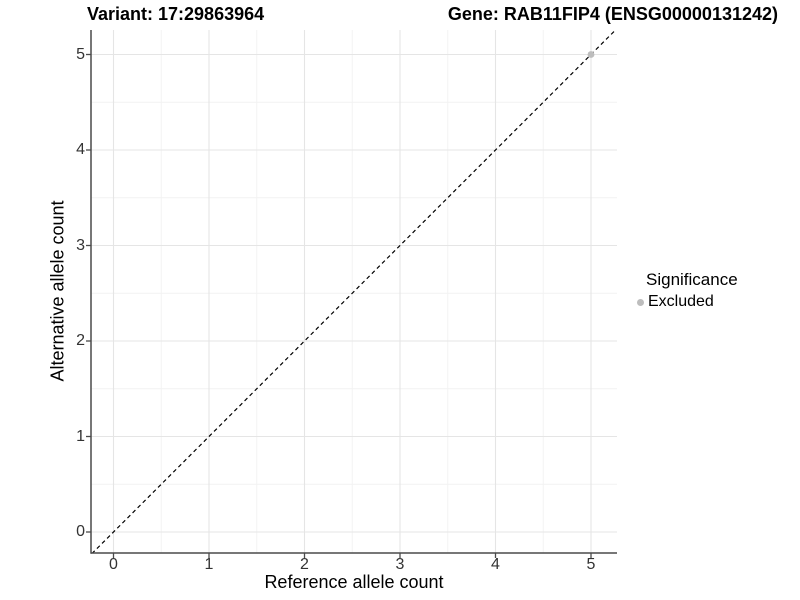  I want to click on legend-item-excluded: Excluded, so click(717, 302).